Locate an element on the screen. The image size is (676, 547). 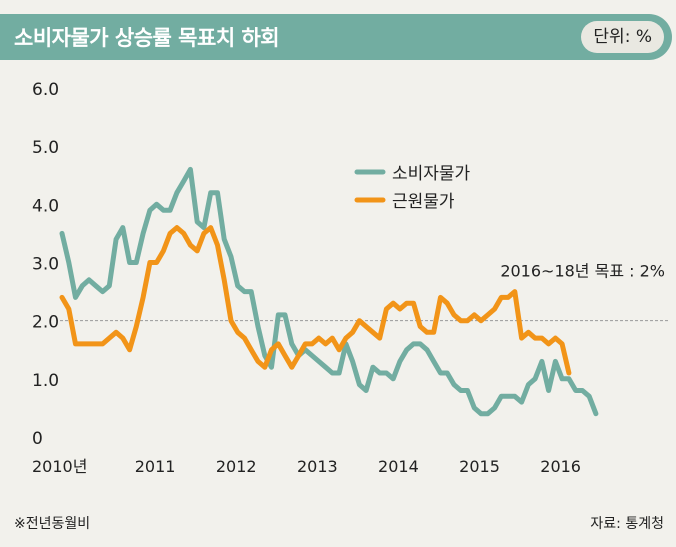
x-tick-label: 2010년 is located at coordinates (59, 466).